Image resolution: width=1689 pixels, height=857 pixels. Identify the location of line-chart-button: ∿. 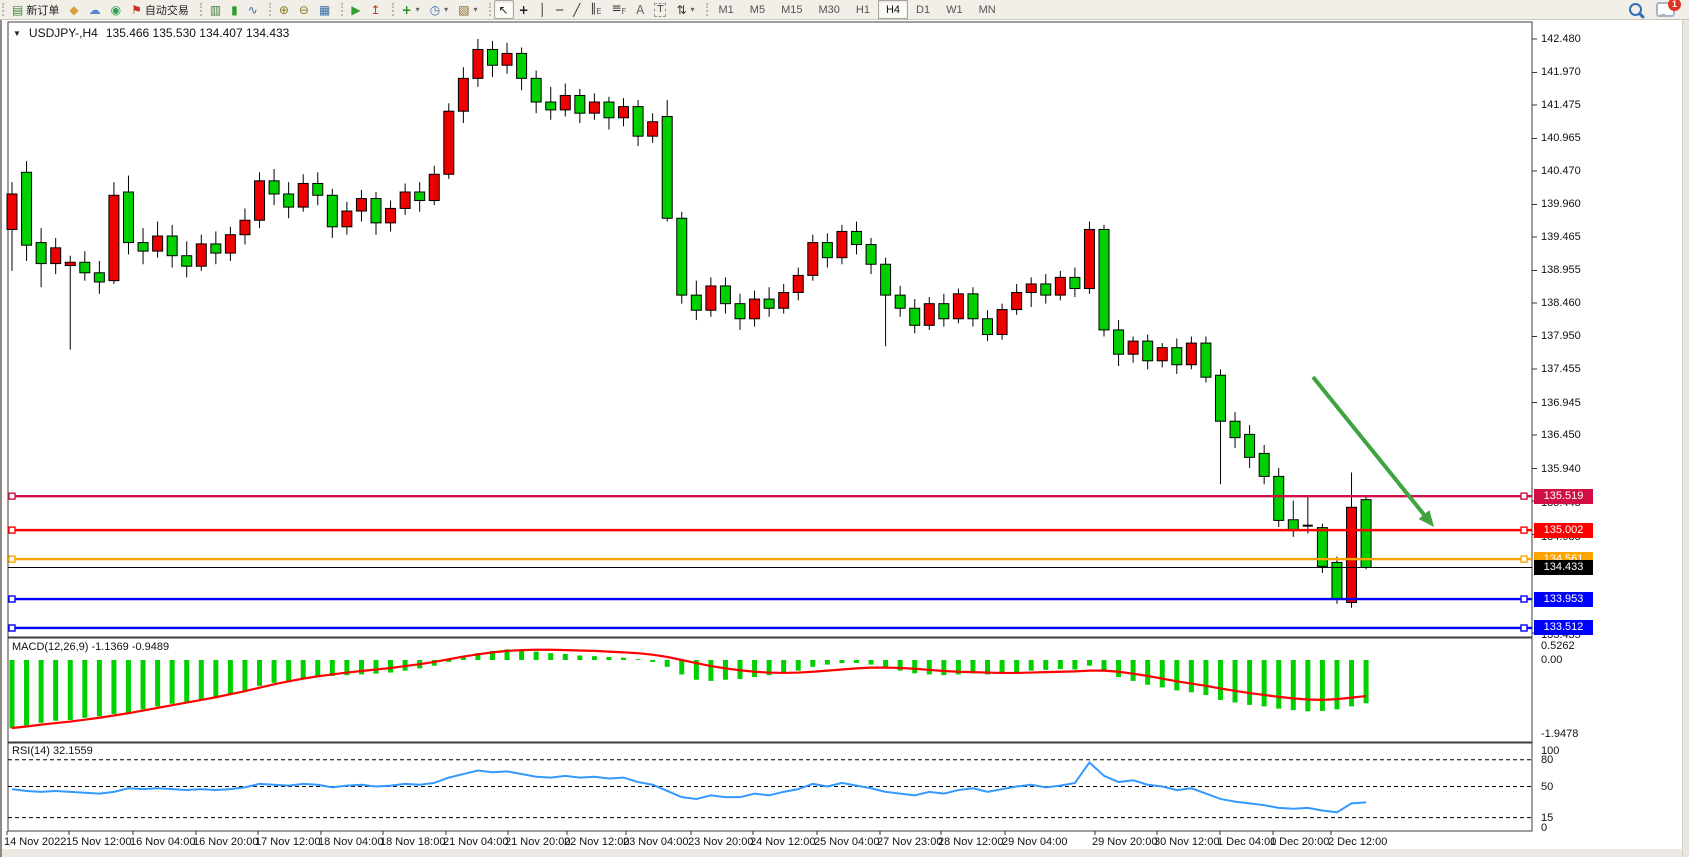
(253, 9).